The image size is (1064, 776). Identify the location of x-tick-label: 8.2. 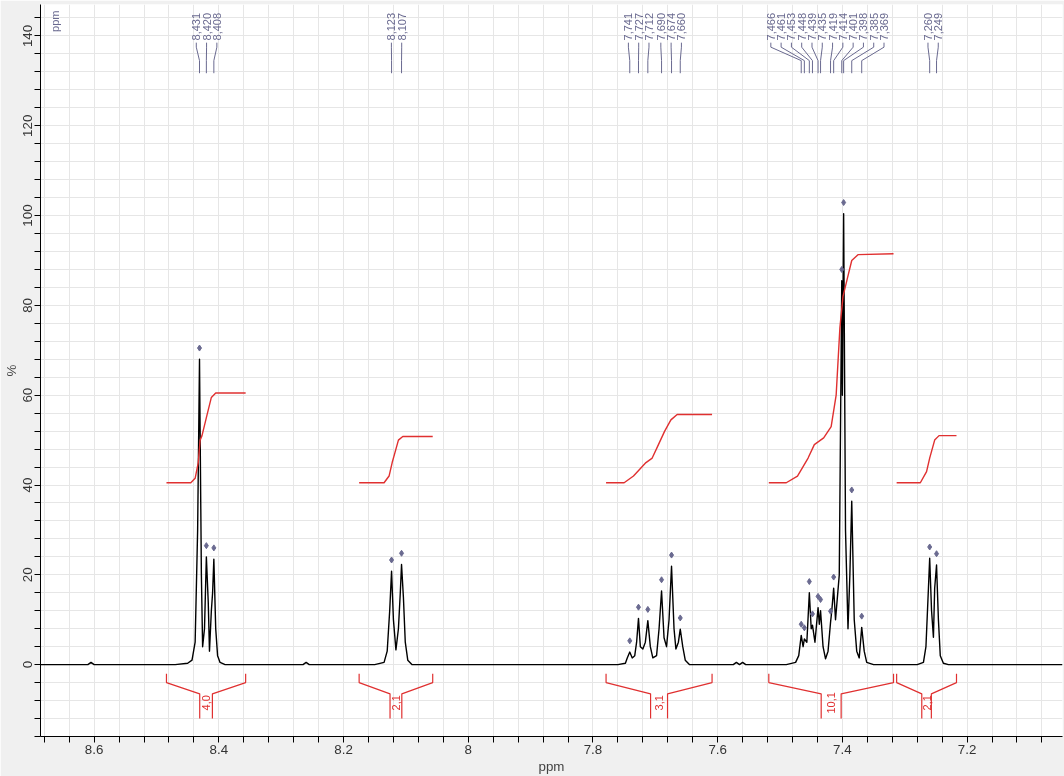
(343, 749).